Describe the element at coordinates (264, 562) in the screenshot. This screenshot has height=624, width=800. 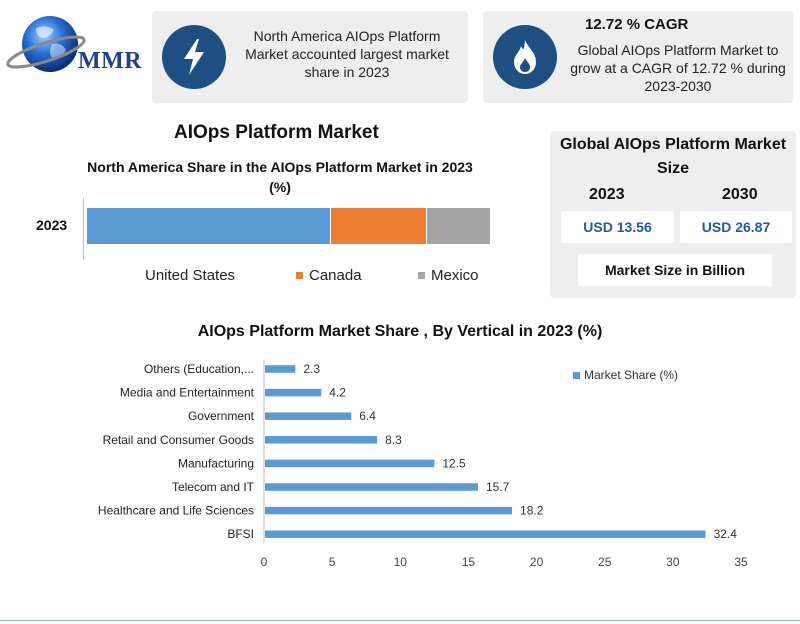
I see `x-tick-label: 0` at that location.